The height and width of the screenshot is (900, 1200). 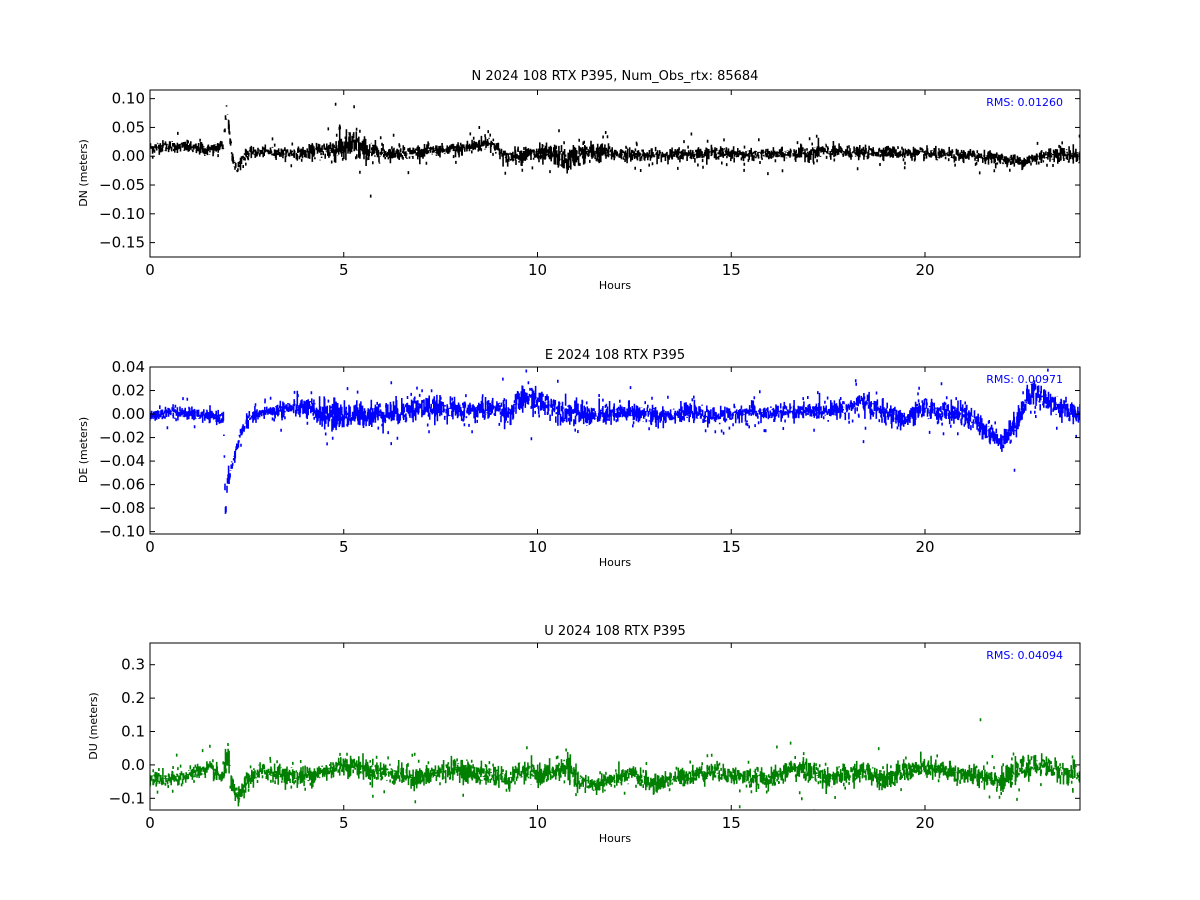 What do you see at coordinates (1024, 655) in the screenshot?
I see `rms-label: RMS: 0.04094` at bounding box center [1024, 655].